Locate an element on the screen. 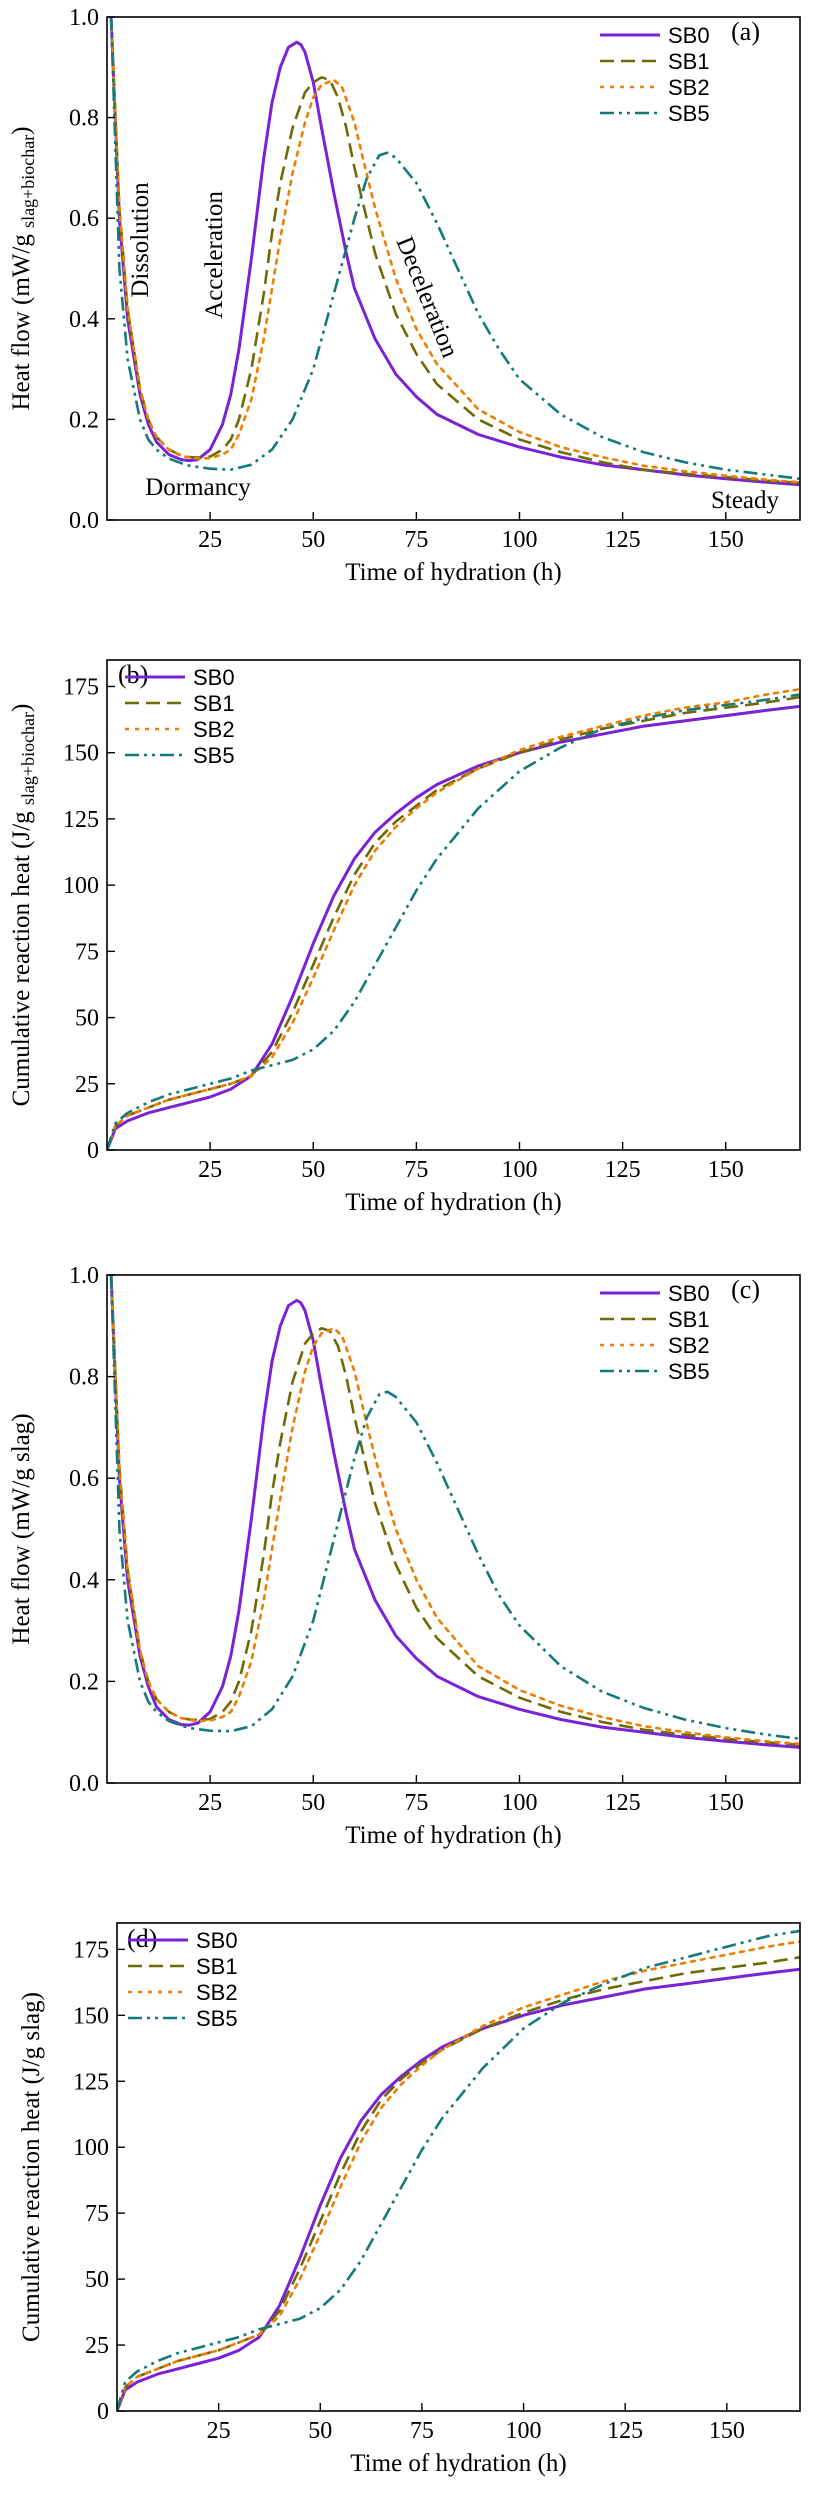 The image size is (818, 2493). annotation-acceleration: Acceleration is located at coordinates (214, 255).